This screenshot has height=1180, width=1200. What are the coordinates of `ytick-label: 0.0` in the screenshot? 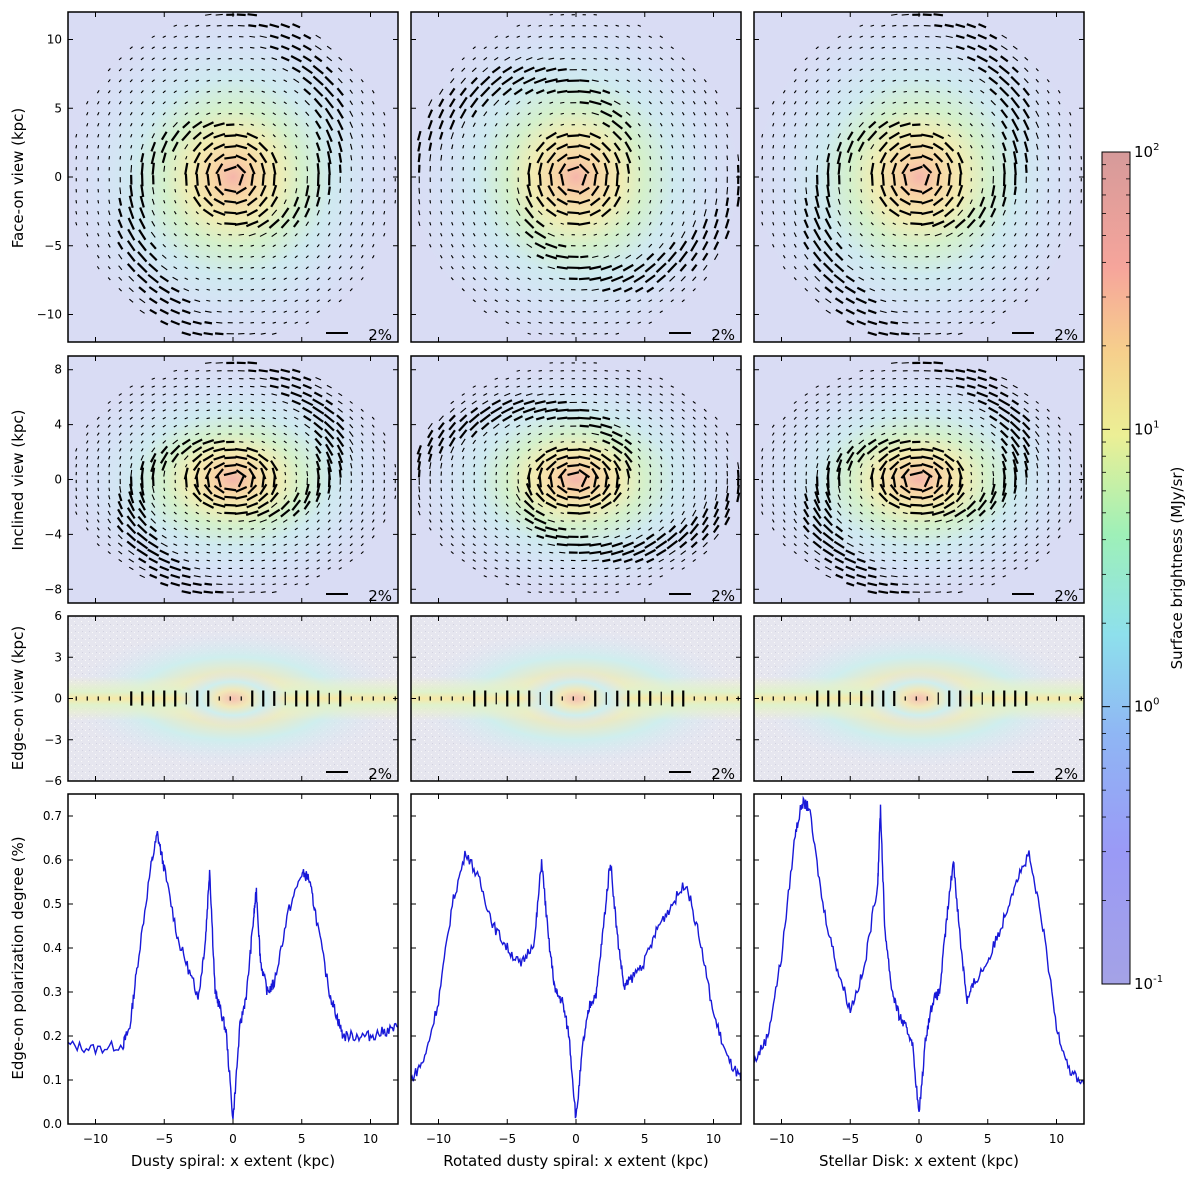 It's located at (52, 1124).